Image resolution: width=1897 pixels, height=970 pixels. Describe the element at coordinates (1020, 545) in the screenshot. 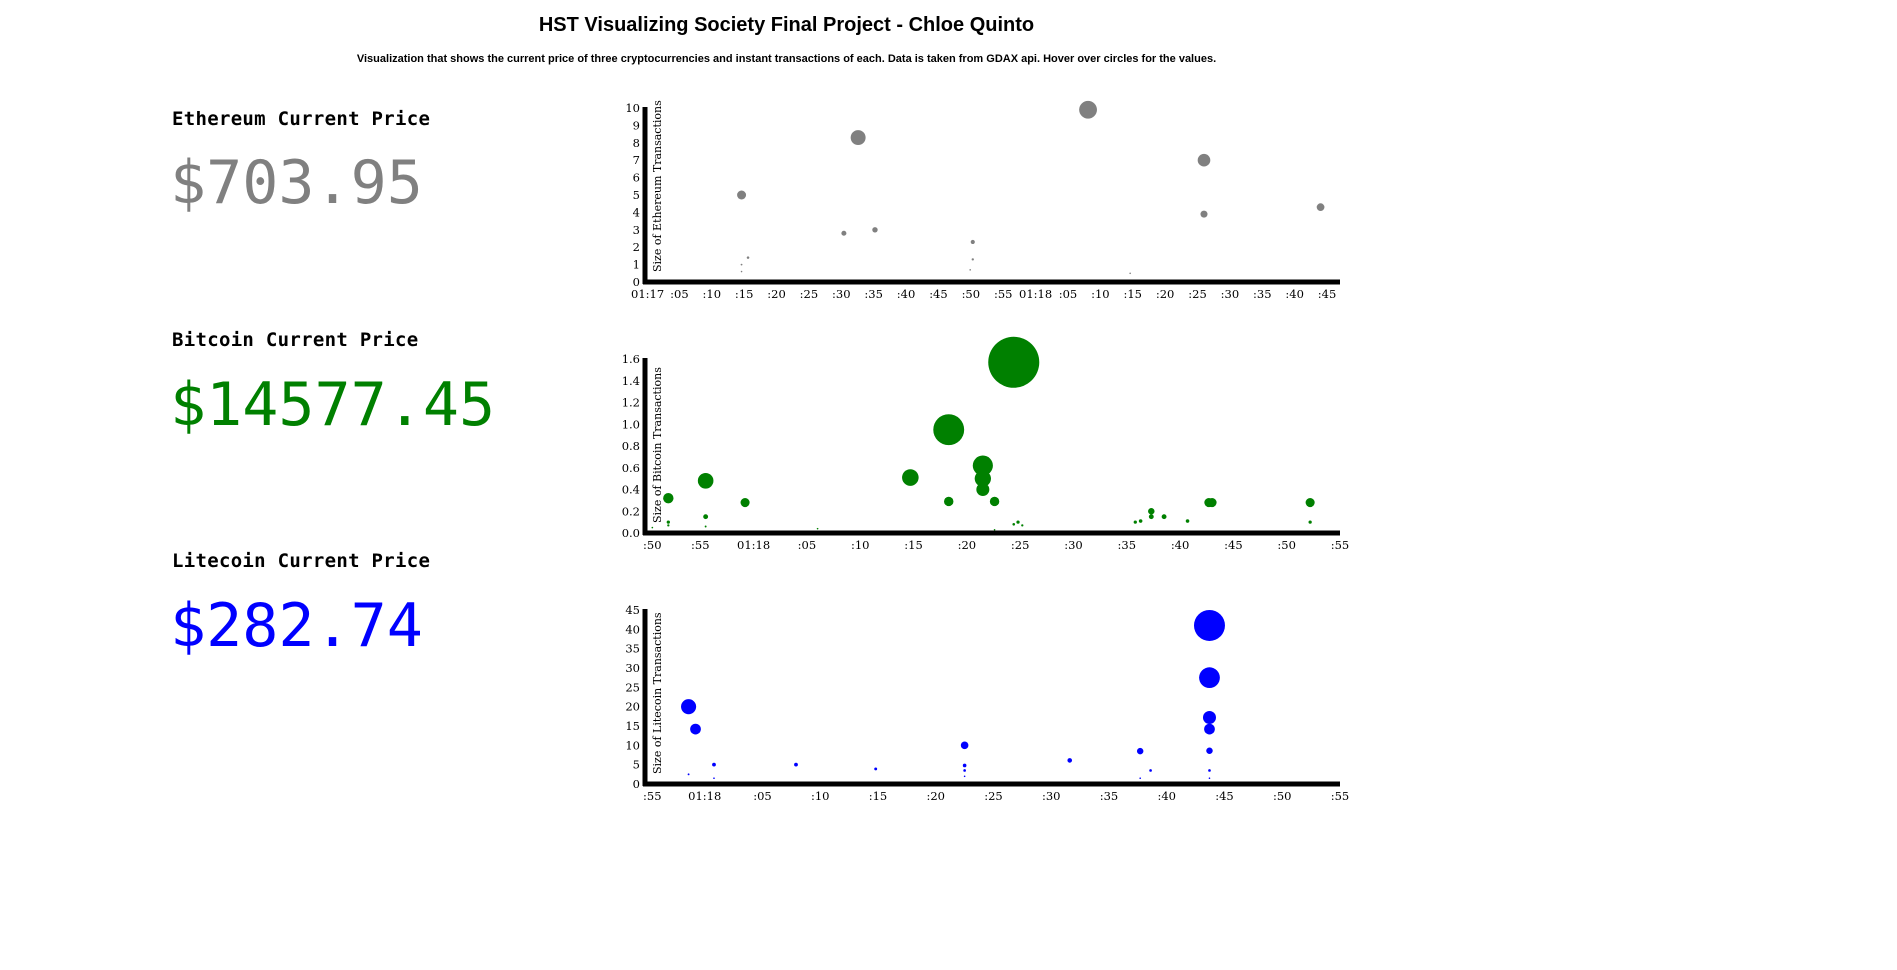

I see `x-tick-label: :25` at that location.